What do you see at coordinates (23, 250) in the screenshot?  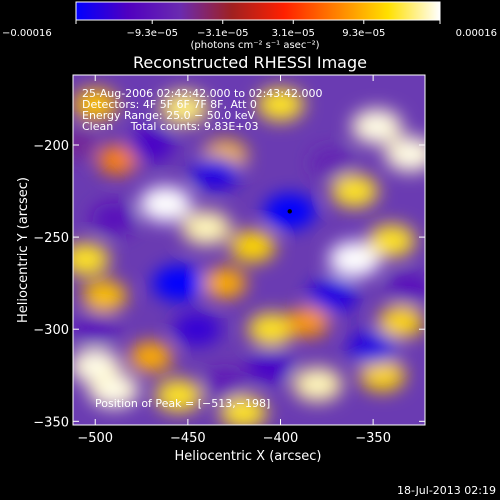 I see `y-axis-label: Heliocentric Y (arcsec)` at bounding box center [23, 250].